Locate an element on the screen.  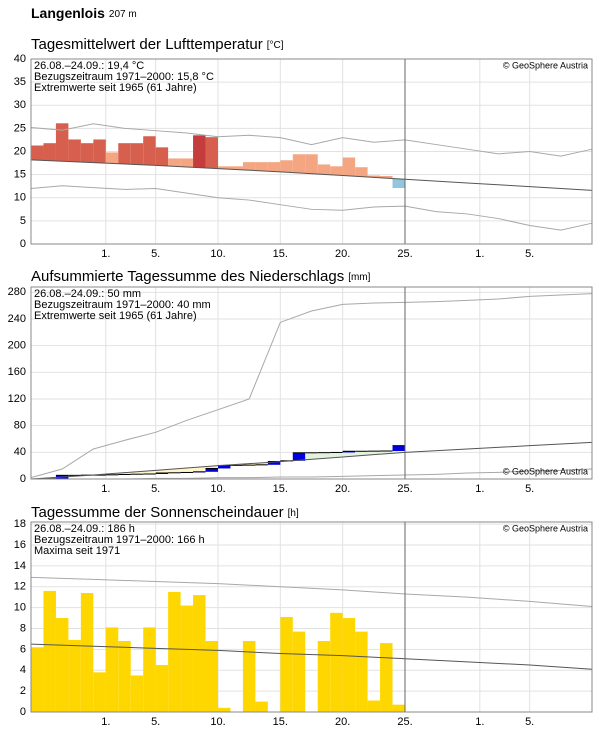
chart-unit: [h] is located at coordinates (293, 513).